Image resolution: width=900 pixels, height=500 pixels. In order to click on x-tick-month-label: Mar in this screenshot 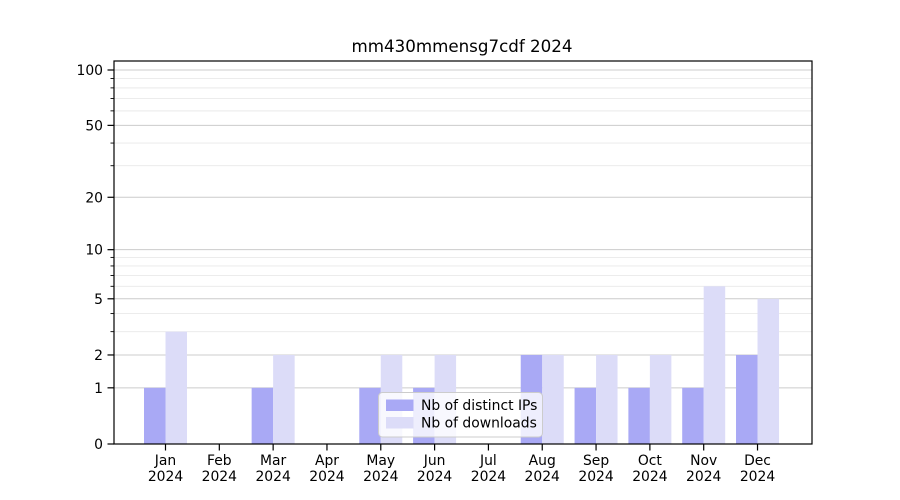, I will do `click(273, 461)`.